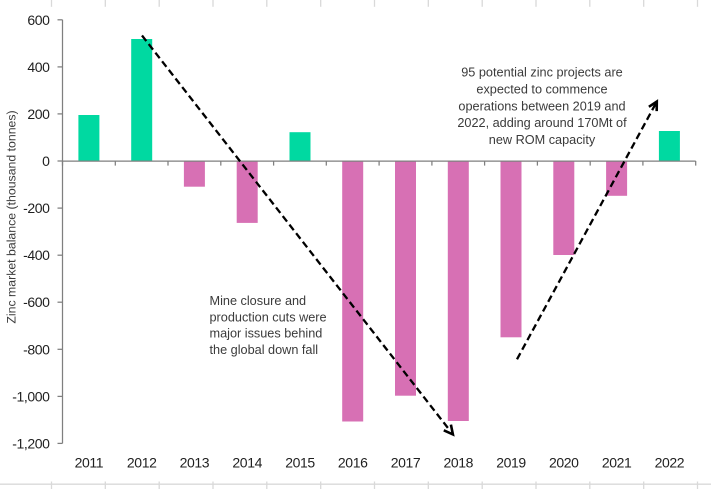 The height and width of the screenshot is (489, 711). I want to click on svg-text: the global down fall, so click(264, 350).